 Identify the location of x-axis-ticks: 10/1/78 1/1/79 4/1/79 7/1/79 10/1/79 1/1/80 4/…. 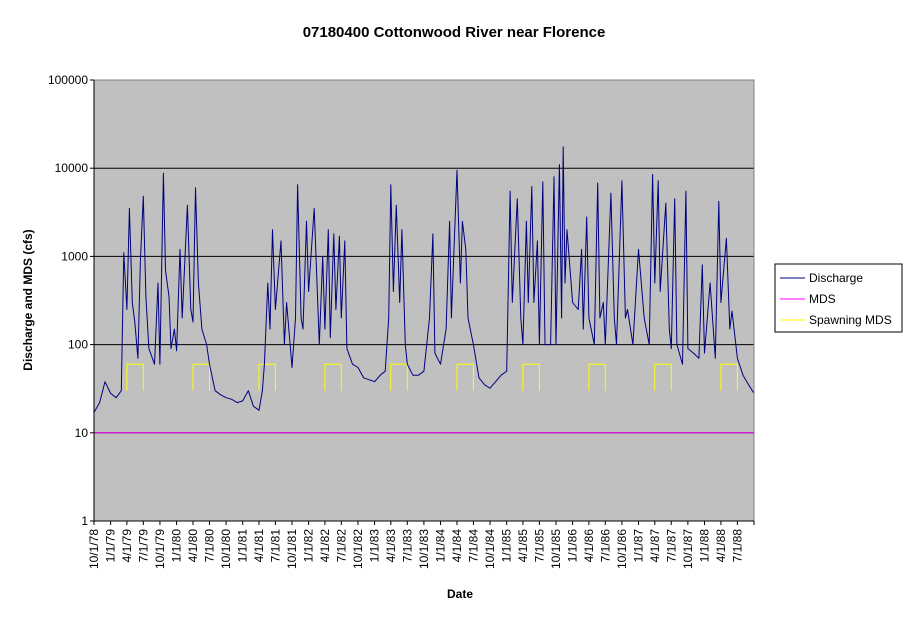
(421, 545).